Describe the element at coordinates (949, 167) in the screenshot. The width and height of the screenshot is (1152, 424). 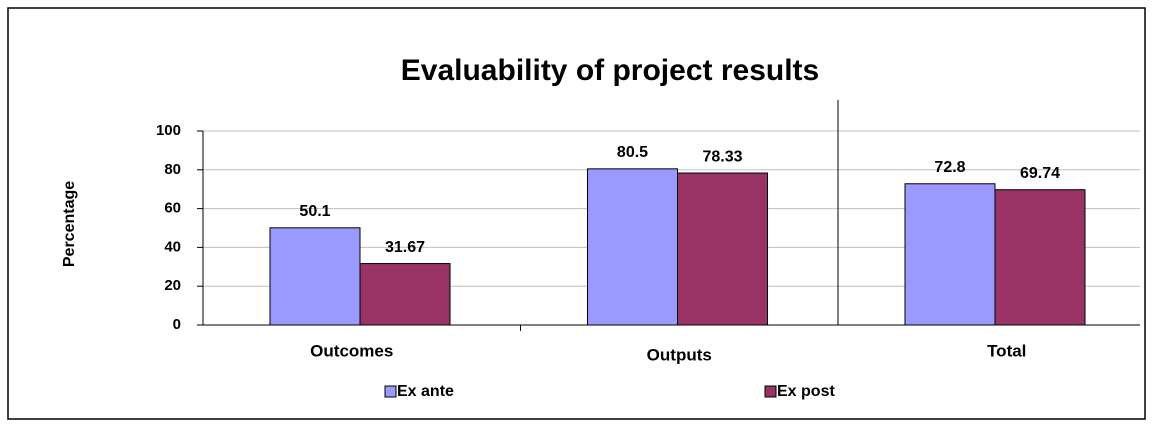
I see `value-label: 72.8` at that location.